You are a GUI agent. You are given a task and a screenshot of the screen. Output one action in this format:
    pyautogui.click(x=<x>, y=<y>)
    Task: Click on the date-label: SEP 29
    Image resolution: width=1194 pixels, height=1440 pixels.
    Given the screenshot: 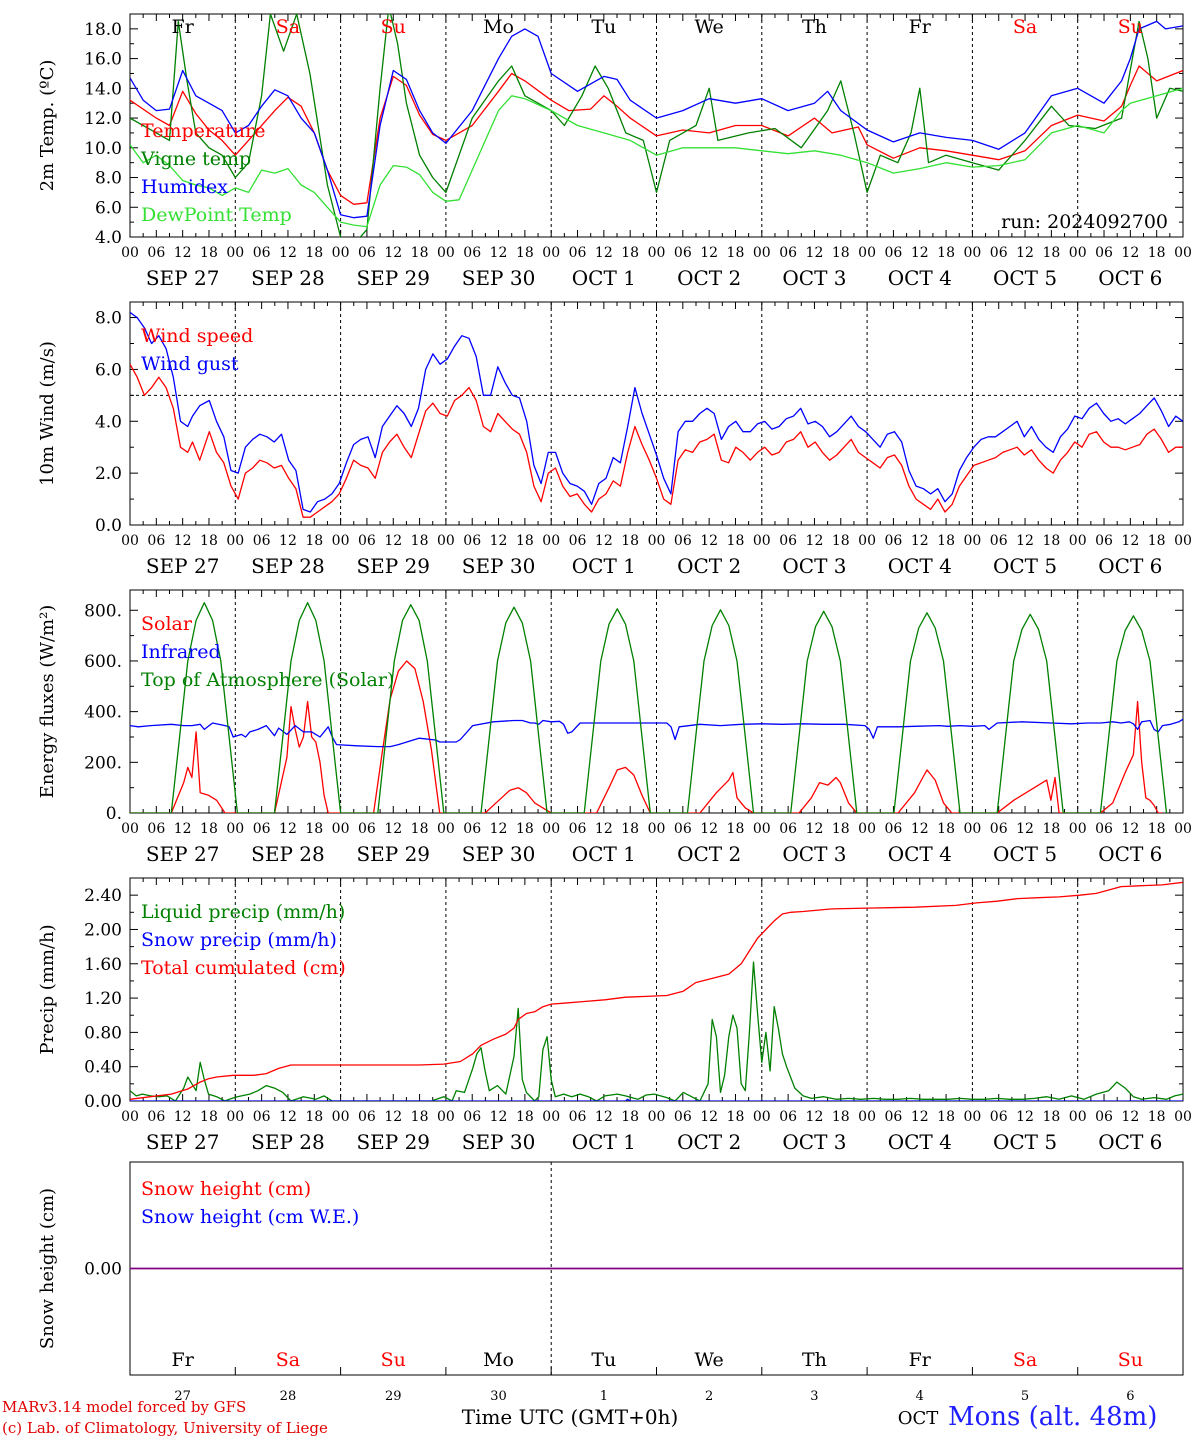 What is the action you would take?
    pyautogui.click(x=393, y=1142)
    